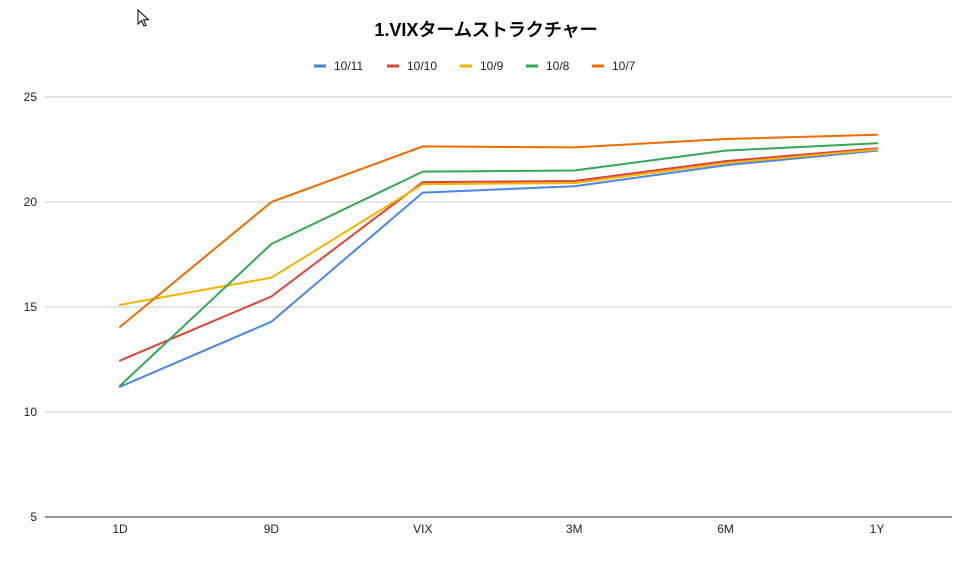 This screenshot has width=974, height=565. What do you see at coordinates (558, 66) in the screenshot?
I see `legend-label: 10/8` at bounding box center [558, 66].